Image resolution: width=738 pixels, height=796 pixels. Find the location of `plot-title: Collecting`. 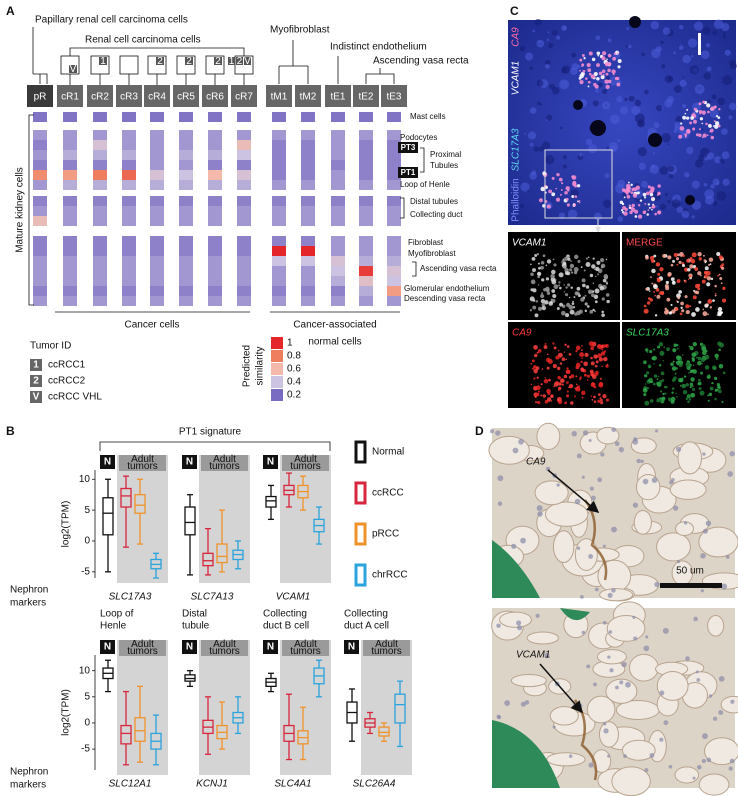

plot-title: Collecting is located at coordinates (366, 614).